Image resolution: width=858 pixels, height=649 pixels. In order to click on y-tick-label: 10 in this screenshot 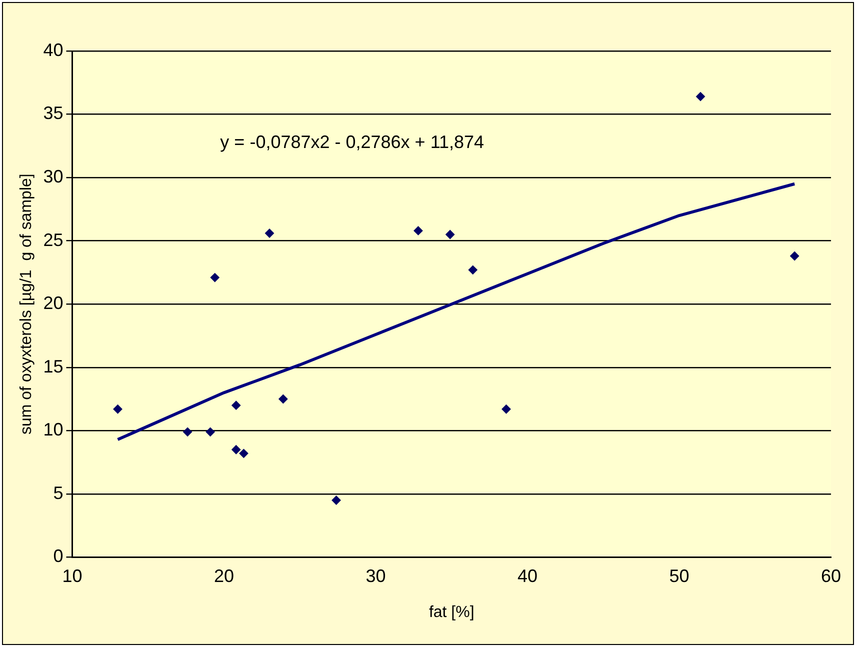, I will do `click(53, 430)`.